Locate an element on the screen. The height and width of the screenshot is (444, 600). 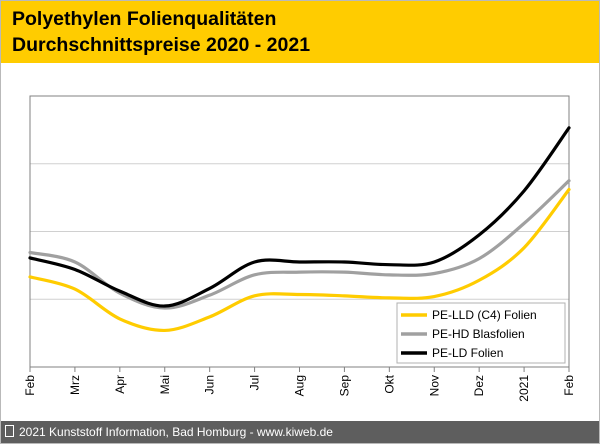
legend-label: PE-LD Folien is located at coordinates (467, 353).